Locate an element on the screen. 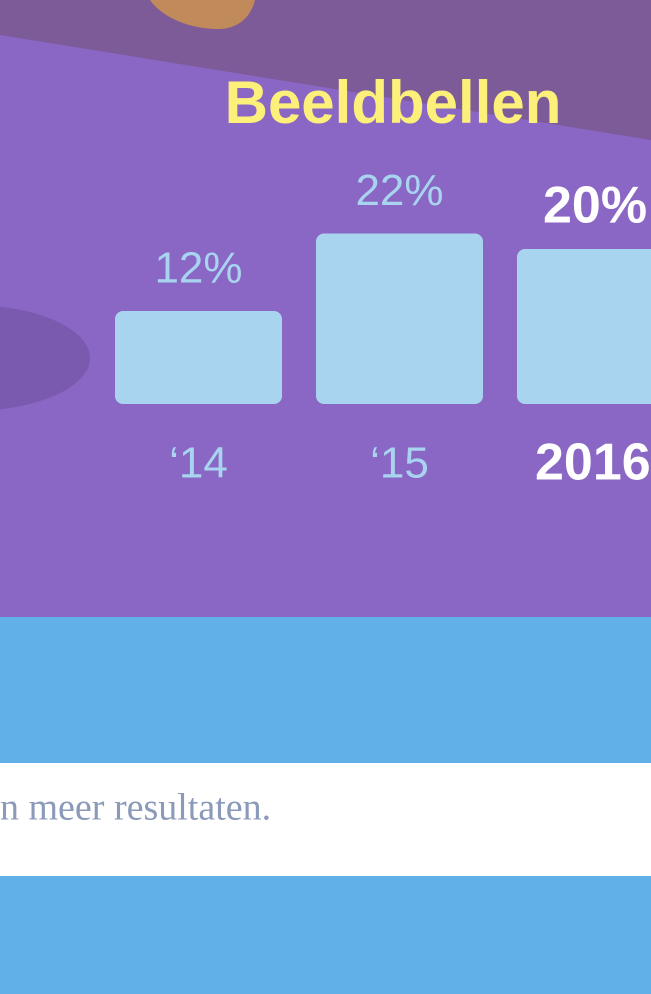 This screenshot has height=994, width=651. value-label: 20% is located at coordinates (595, 206).